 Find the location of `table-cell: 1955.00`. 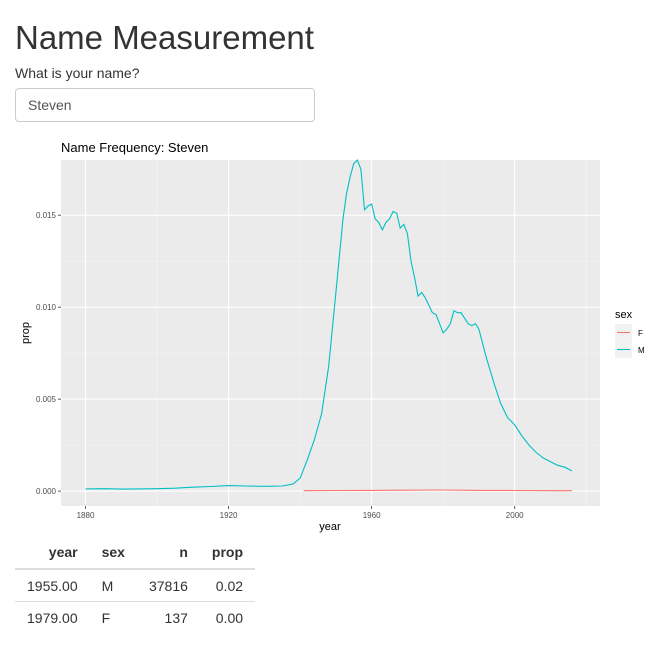

table-cell: 1955.00 is located at coordinates (52, 585).